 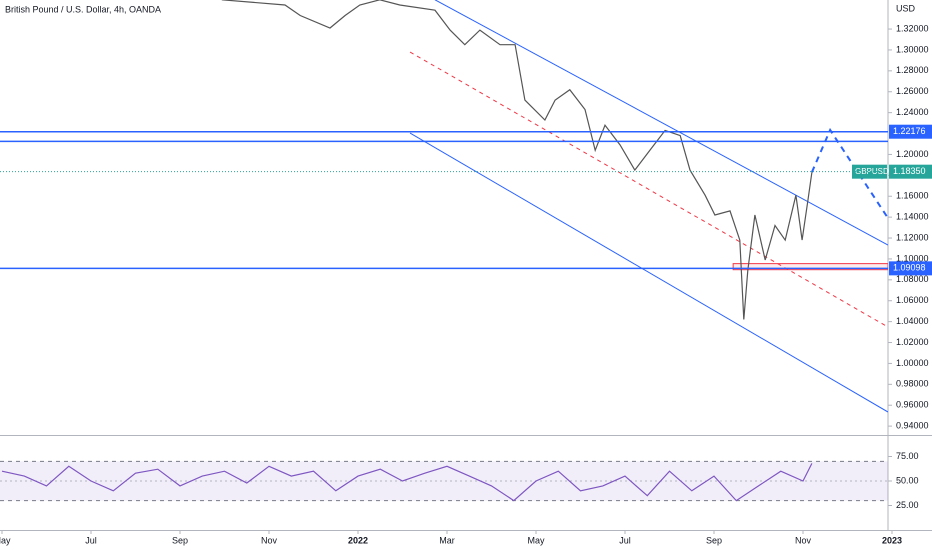 I want to click on y-tick-label: 1.26000, so click(x=912, y=91).